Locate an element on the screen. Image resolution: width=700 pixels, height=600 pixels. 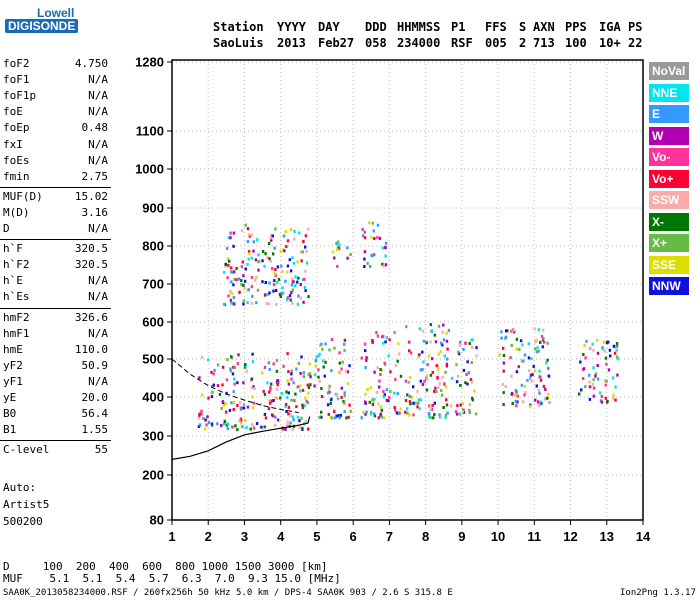
param-row: yE 20.0 is located at coordinates (55, 399).